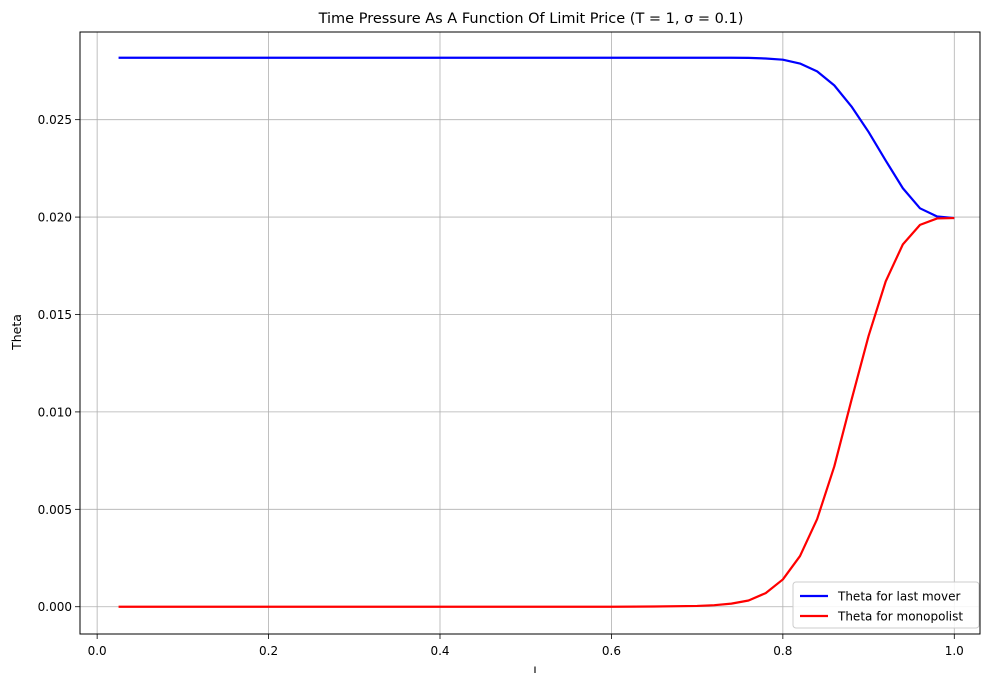 The image size is (982, 673). Describe the element at coordinates (268, 651) in the screenshot. I see `x-tick-label: 0.2` at that location.